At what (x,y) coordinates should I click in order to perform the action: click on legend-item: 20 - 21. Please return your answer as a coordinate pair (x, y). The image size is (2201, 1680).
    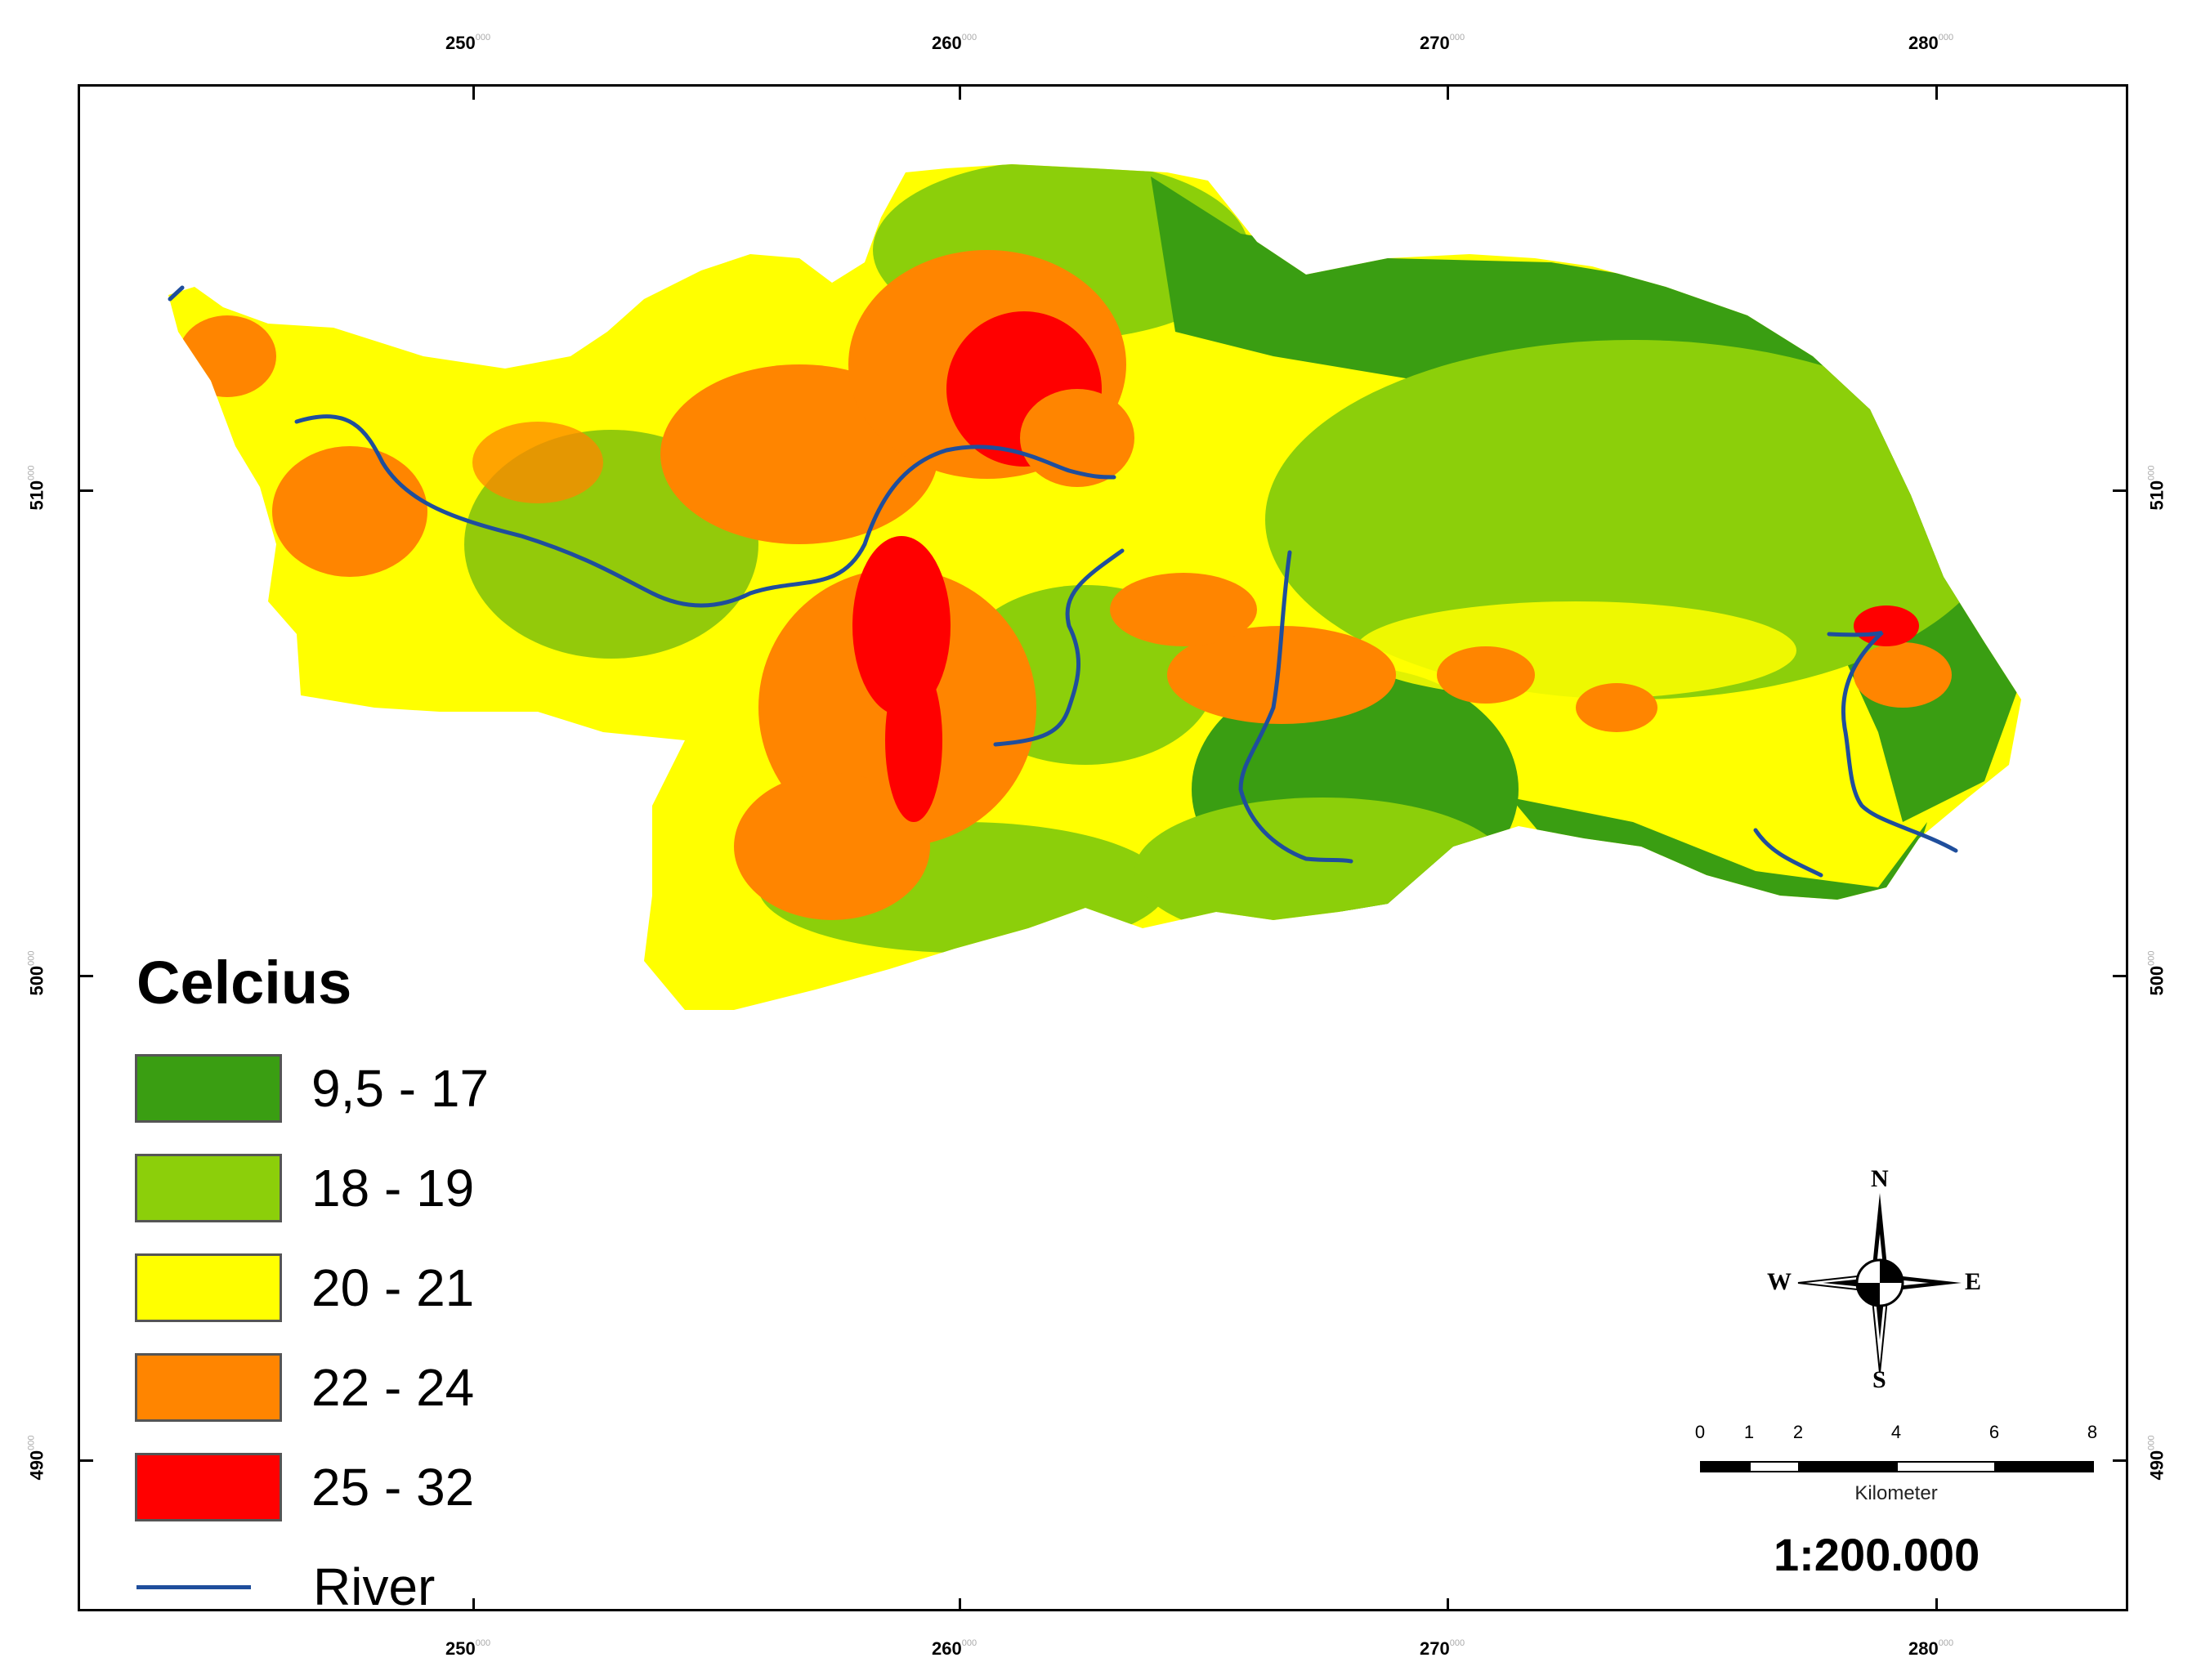
    Looking at the image, I should click on (347, 1288).